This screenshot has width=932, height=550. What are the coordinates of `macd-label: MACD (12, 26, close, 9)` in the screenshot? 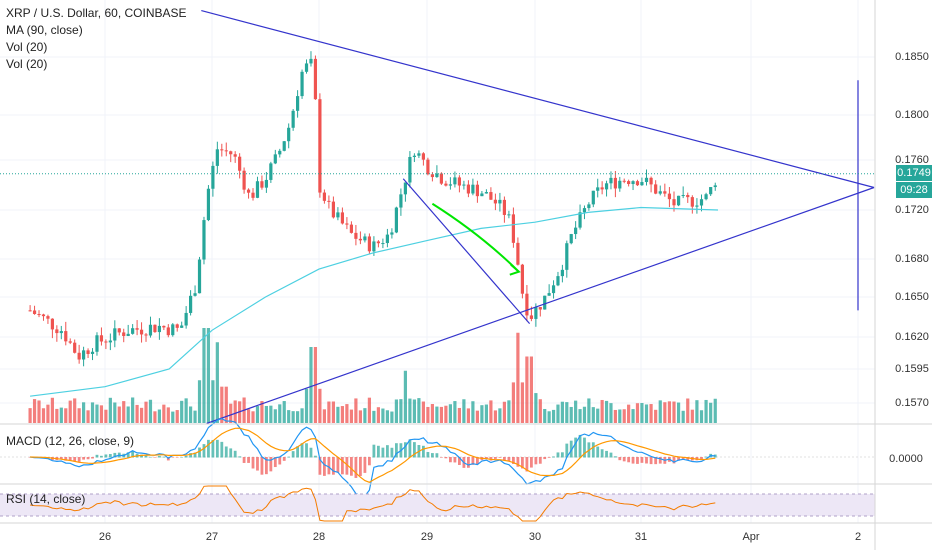 It's located at (70, 441).